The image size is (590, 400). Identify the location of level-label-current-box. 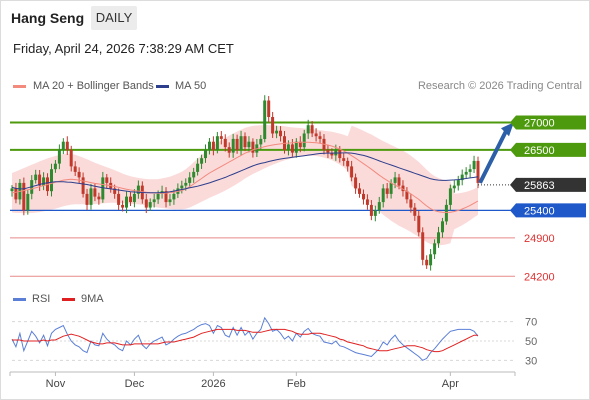
(548, 184).